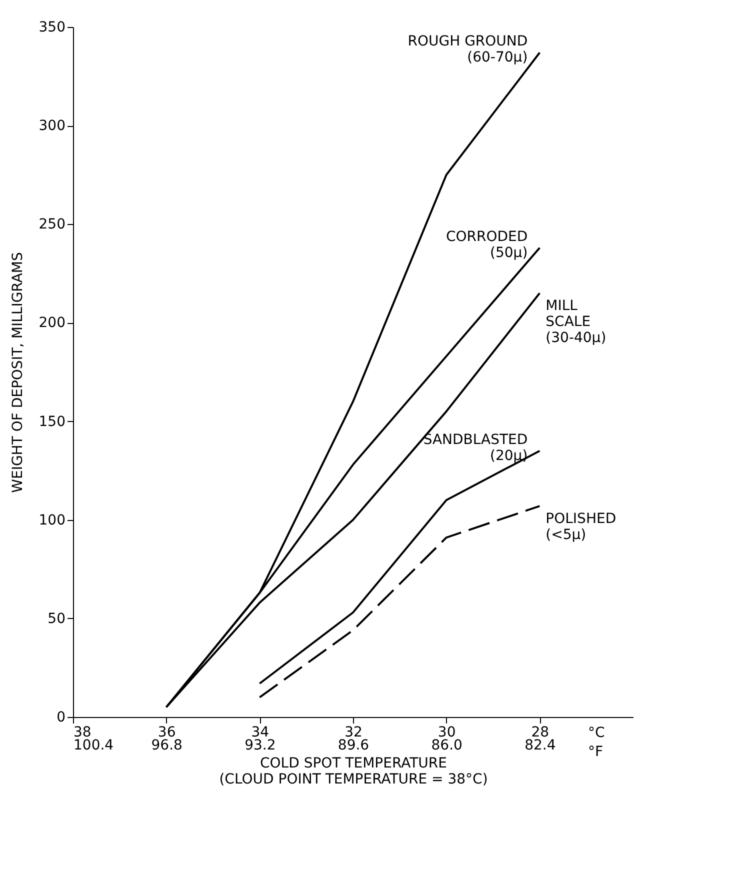 The image size is (748, 879). I want to click on series-label: MILL SCALE (30-40μ), so click(576, 322).